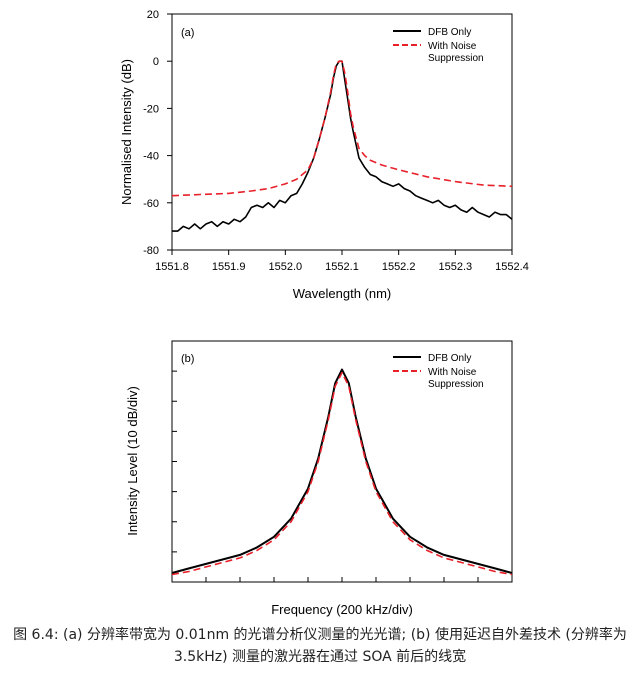 This screenshot has width=641, height=682. Describe the element at coordinates (456, 58) in the screenshot. I see `legend-a-noise-label-2: Suppression` at that location.